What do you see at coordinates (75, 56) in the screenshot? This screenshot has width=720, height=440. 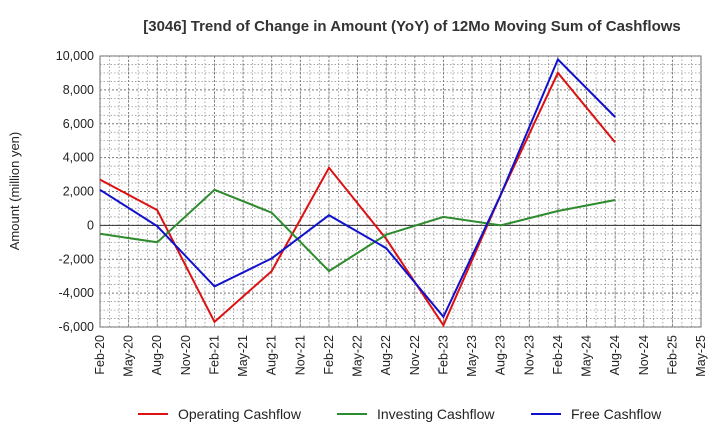 I see `y-tick-label: 10,000` at bounding box center [75, 56].